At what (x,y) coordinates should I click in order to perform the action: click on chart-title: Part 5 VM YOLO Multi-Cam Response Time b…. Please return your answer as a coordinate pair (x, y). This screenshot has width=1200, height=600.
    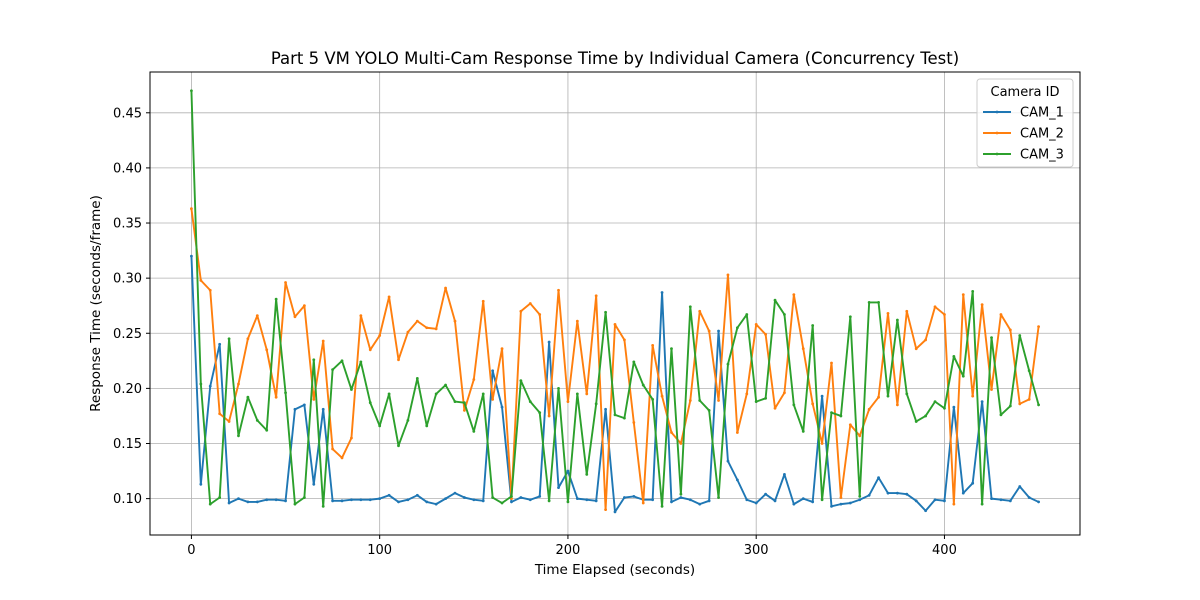
    Looking at the image, I should click on (615, 58).